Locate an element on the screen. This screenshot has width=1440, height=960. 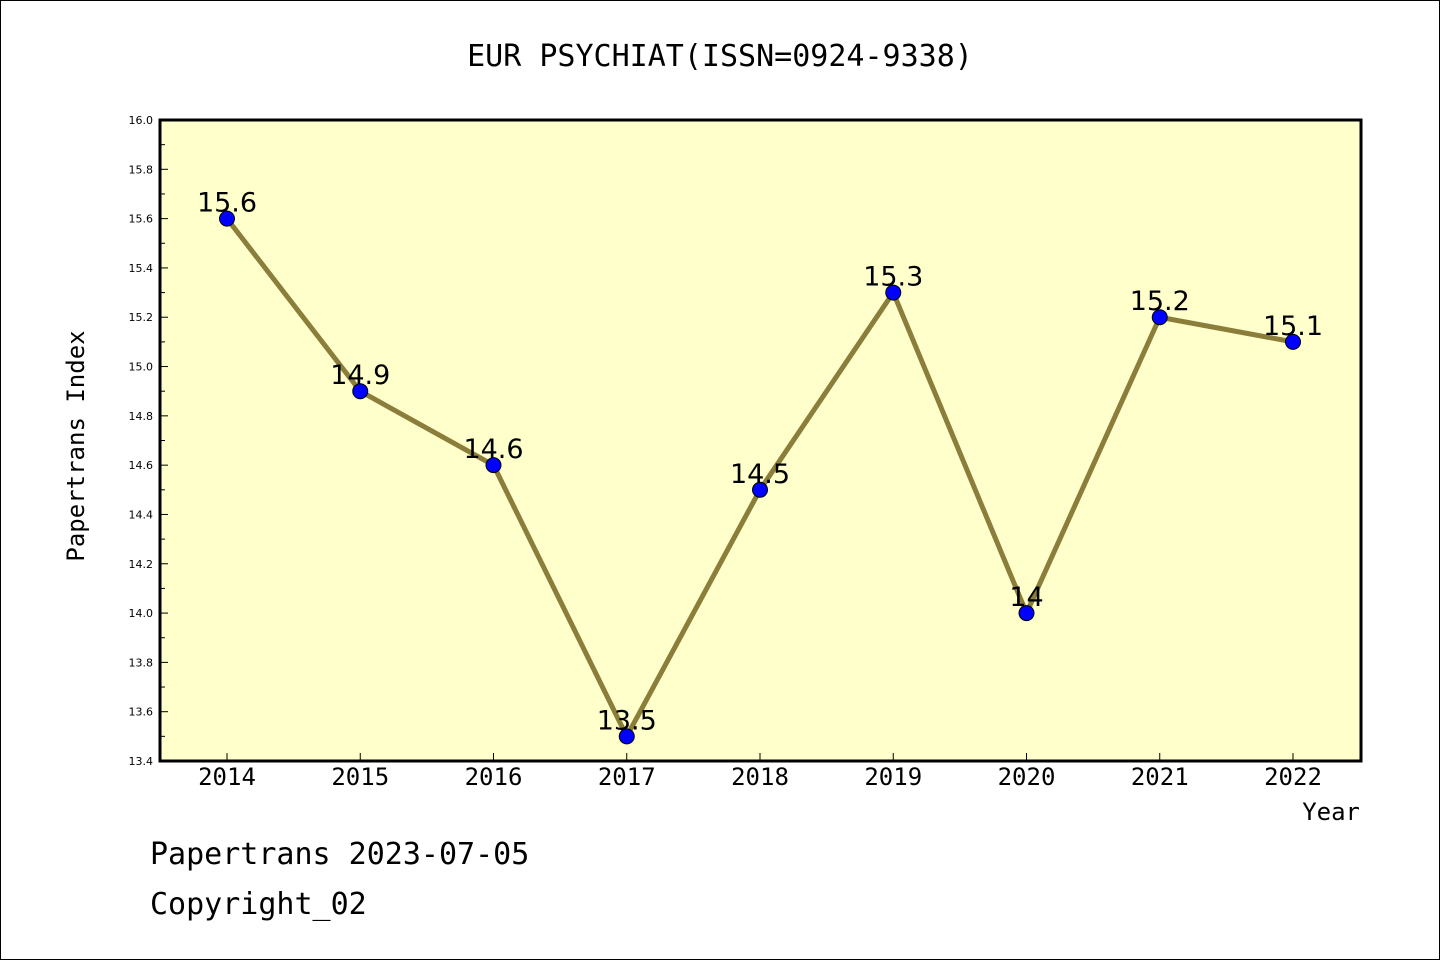
y-tick-label: 15.2 is located at coordinates (141, 317).